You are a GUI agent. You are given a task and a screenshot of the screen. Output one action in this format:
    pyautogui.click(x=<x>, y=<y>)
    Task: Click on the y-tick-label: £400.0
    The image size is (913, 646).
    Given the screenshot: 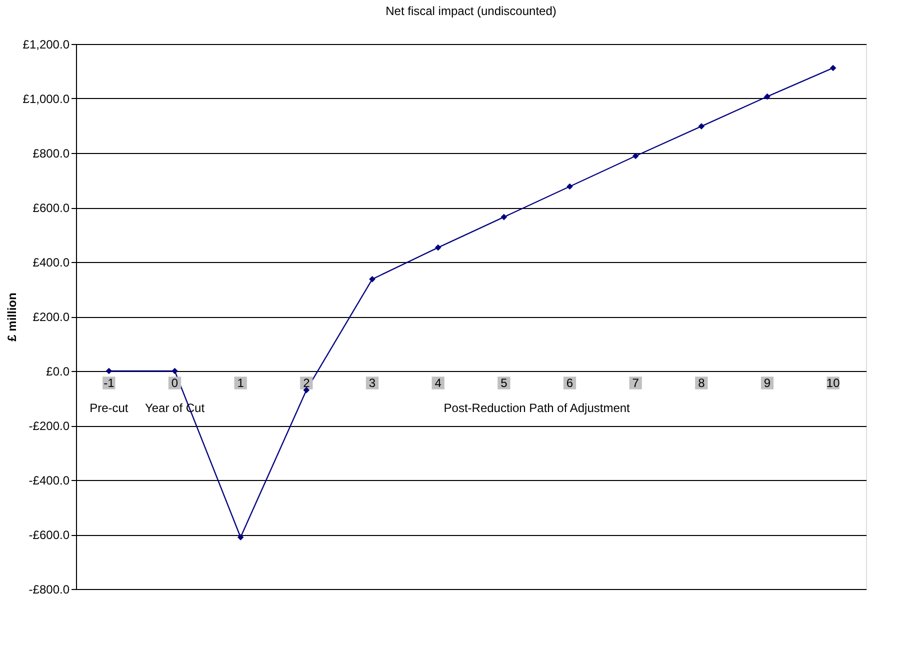 What is the action you would take?
    pyautogui.click(x=51, y=263)
    